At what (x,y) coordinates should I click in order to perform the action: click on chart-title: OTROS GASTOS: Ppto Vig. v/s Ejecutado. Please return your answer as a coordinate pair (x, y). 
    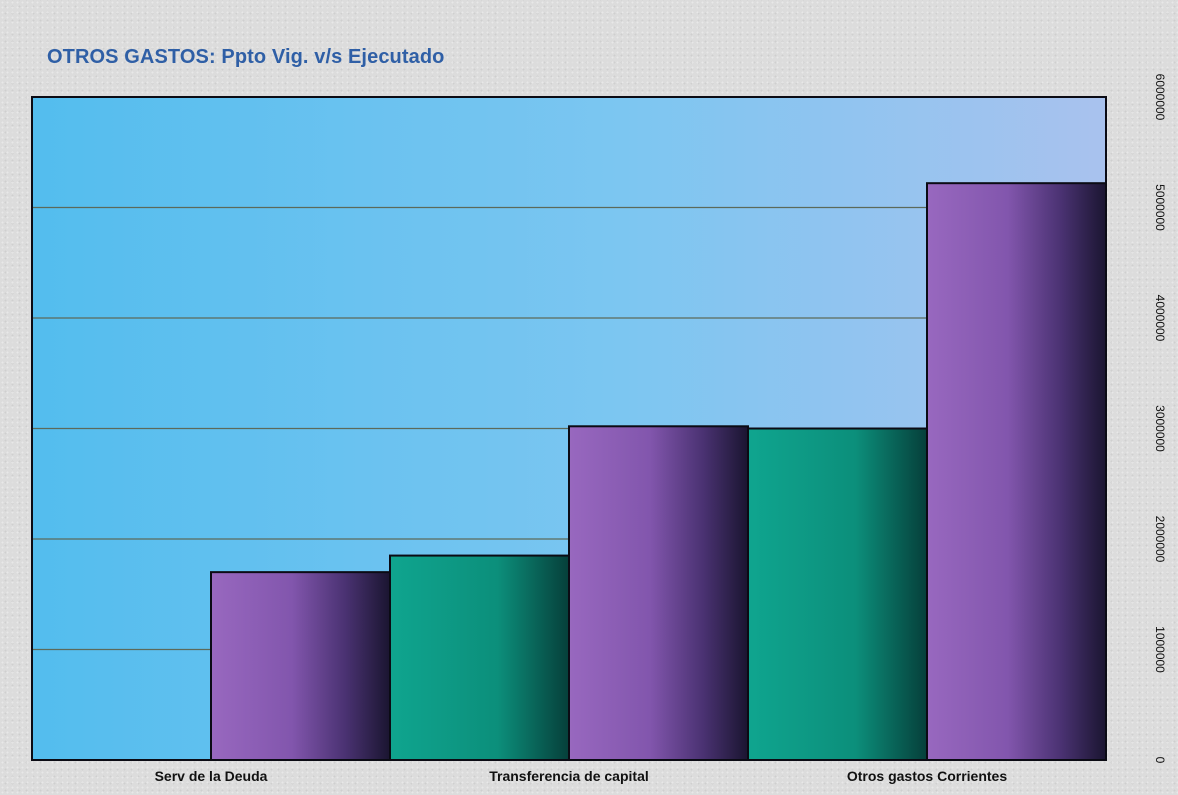
    Looking at the image, I should click on (246, 57).